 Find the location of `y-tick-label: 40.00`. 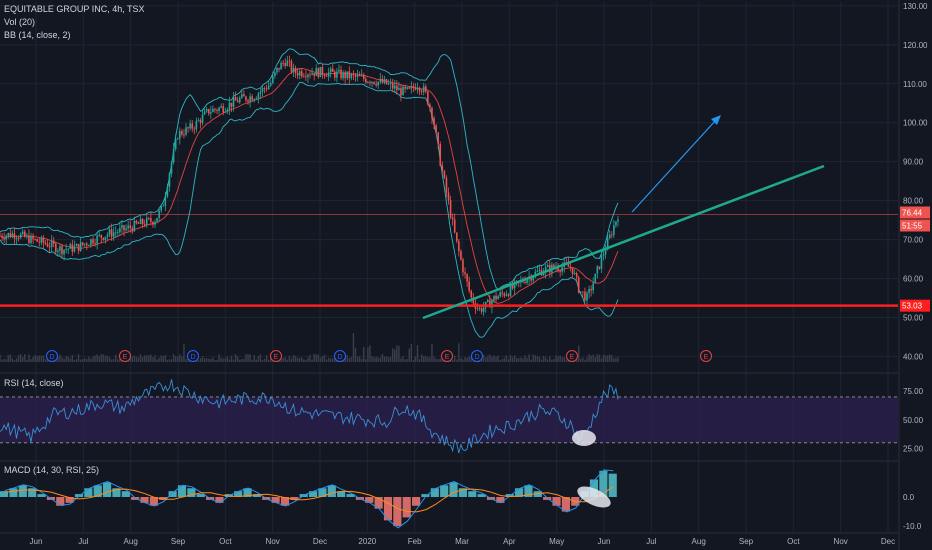

y-tick-label: 40.00 is located at coordinates (913, 356).